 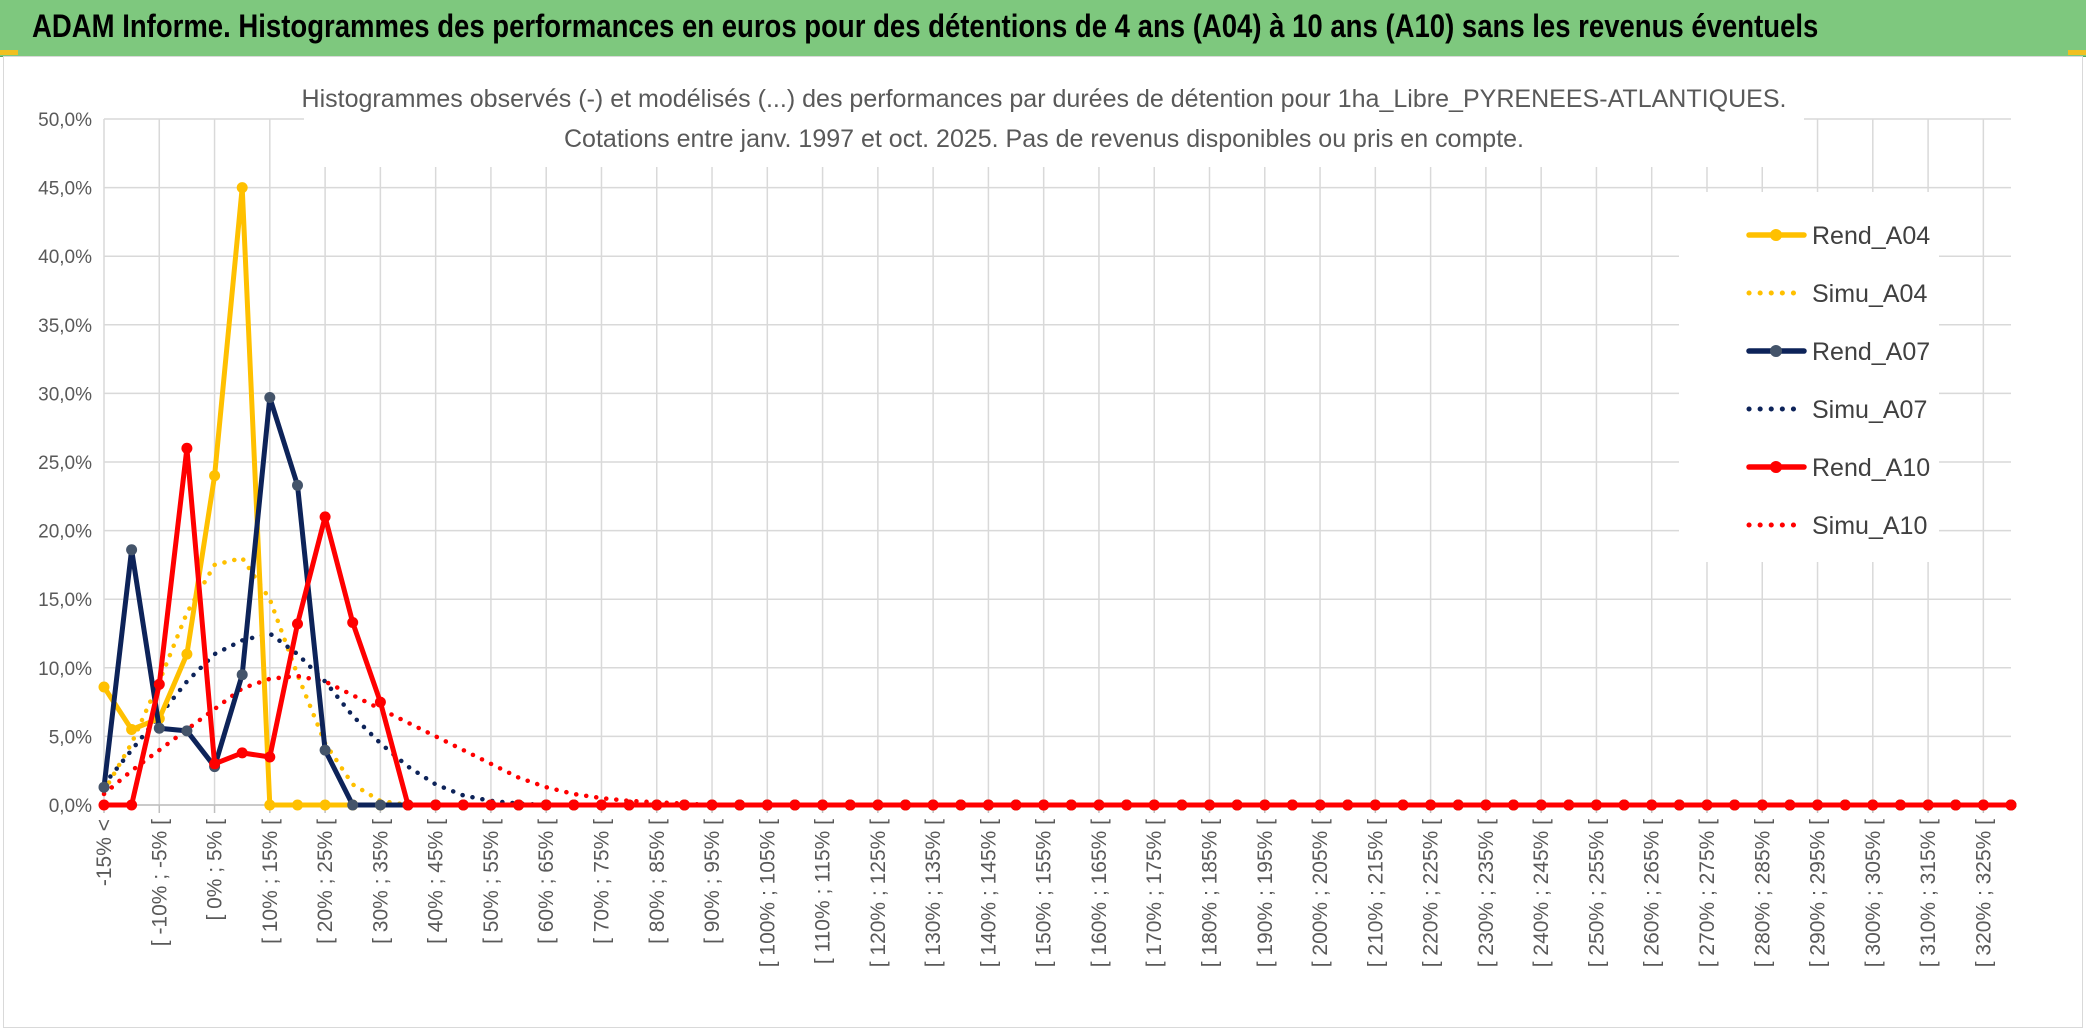 I want to click on x-tick-label: [ 290% ; 295% [, so click(x=1818, y=893).